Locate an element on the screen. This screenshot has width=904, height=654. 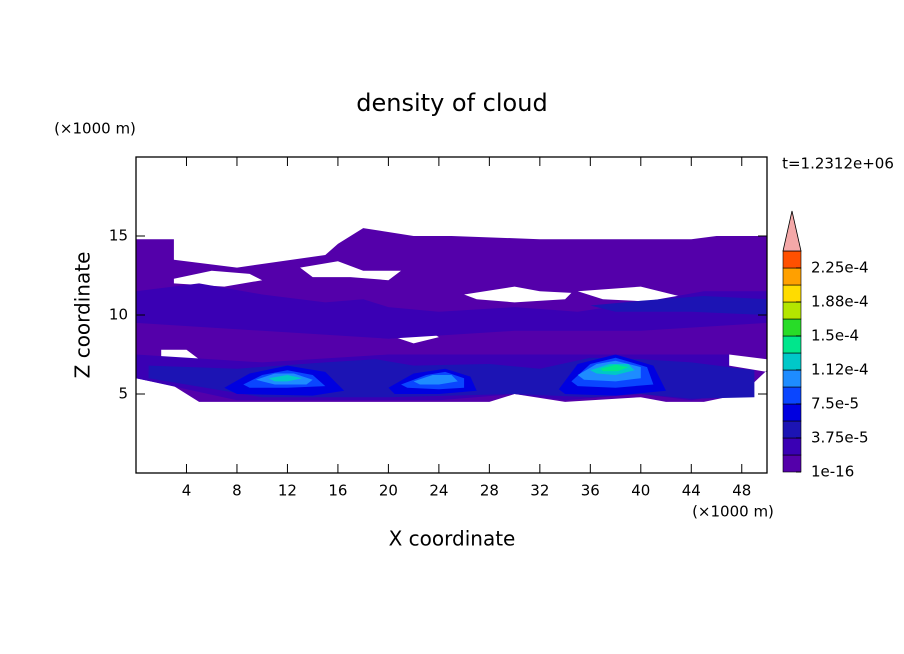
y-tick-label: 5 is located at coordinates (123, 394).